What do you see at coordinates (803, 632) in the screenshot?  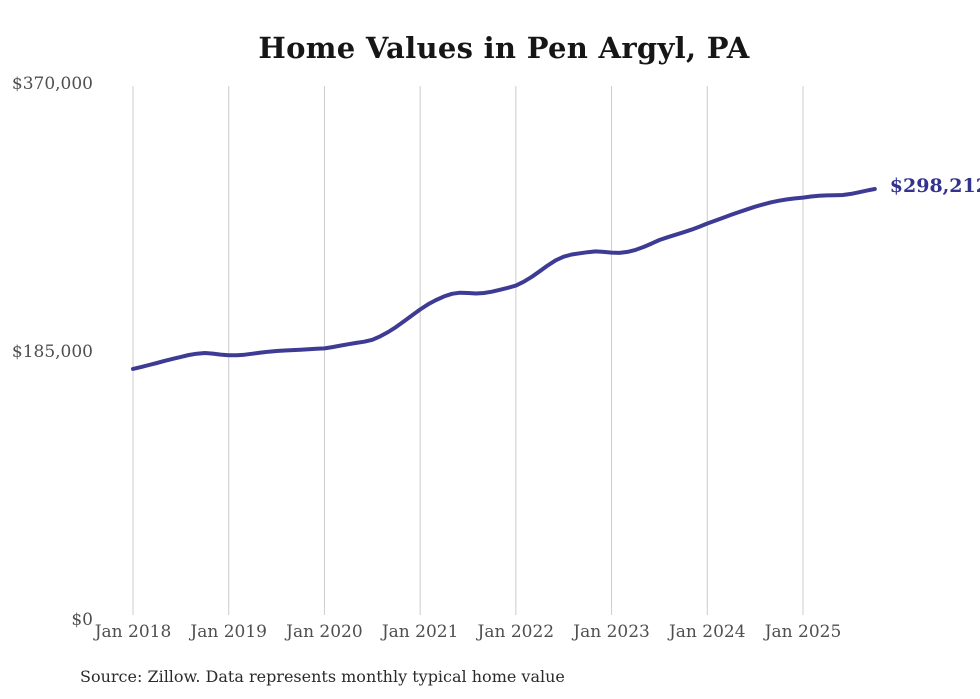 I see `x-tick-label: Jan 2025` at bounding box center [803, 632].